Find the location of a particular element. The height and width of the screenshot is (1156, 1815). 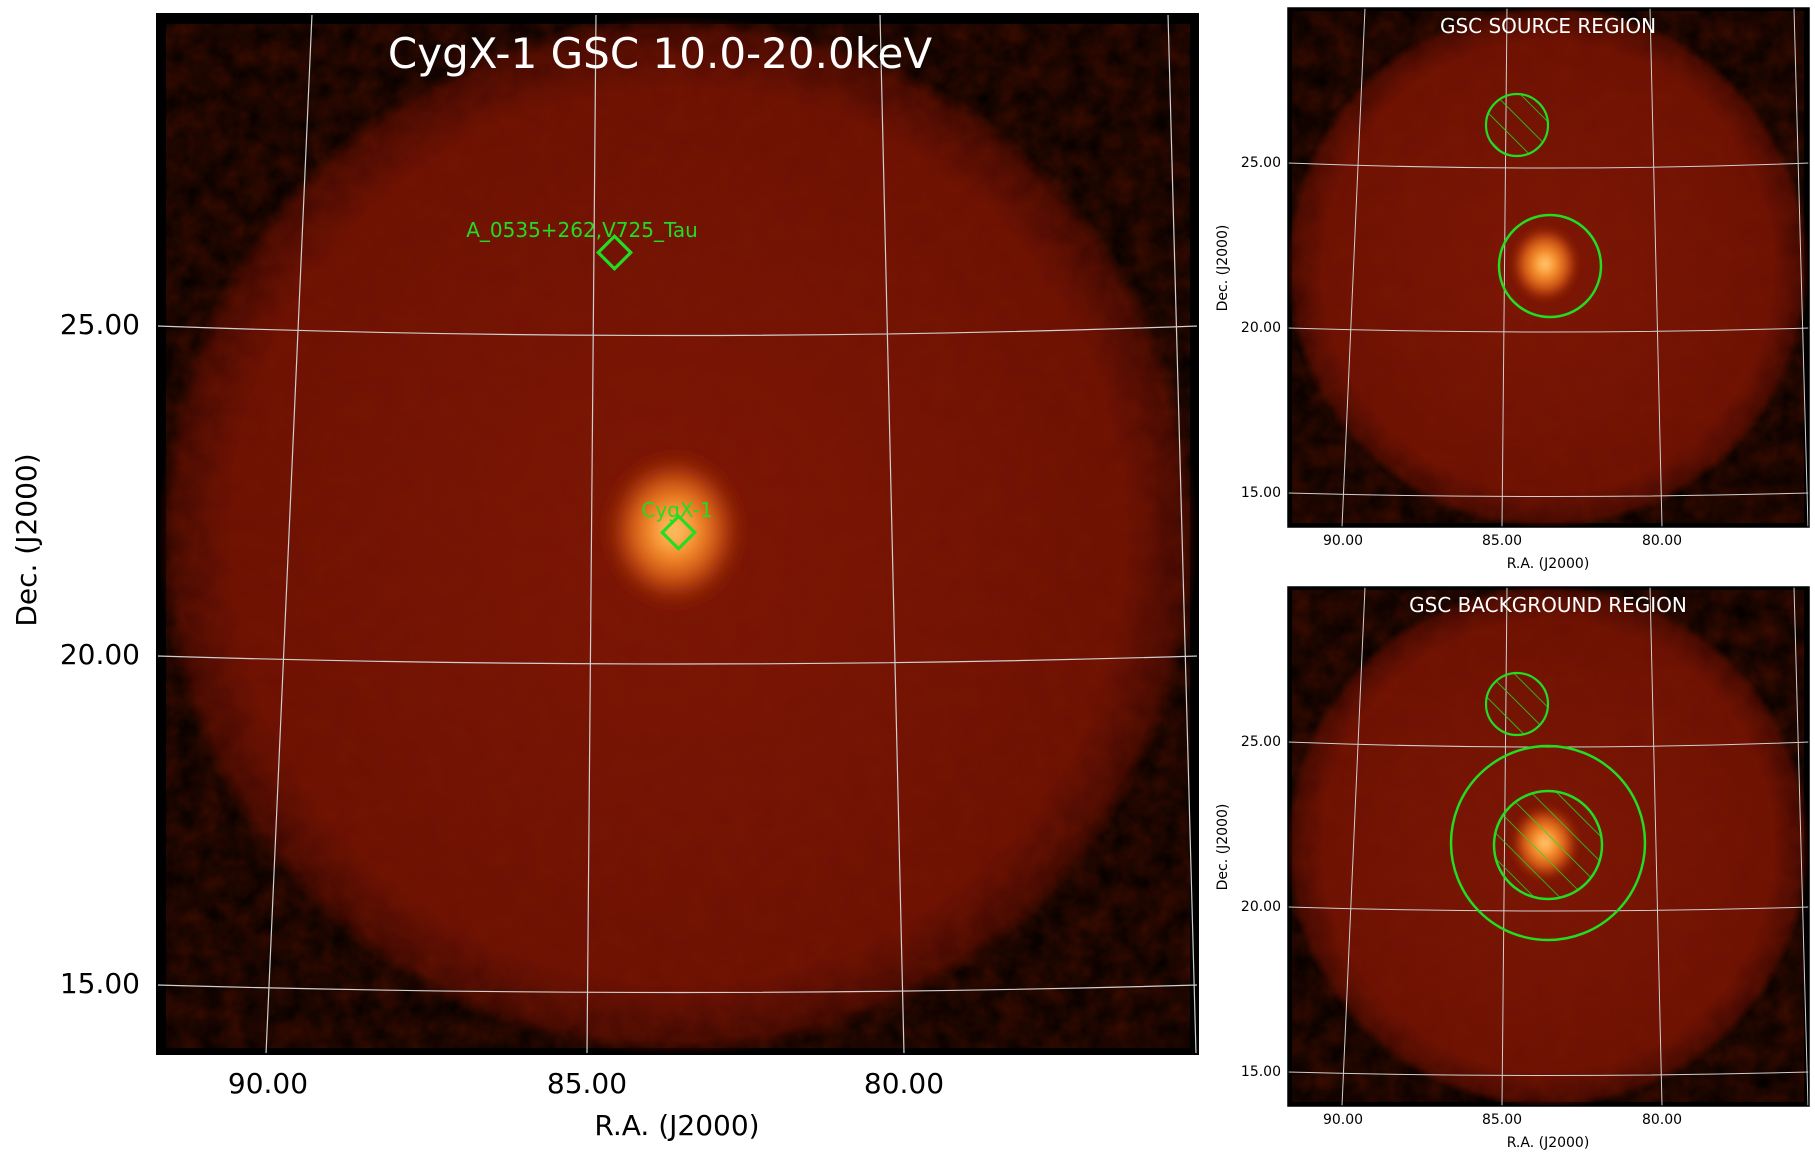

background-x-axis-label: R.A. (J2000) is located at coordinates (1548, 1143).